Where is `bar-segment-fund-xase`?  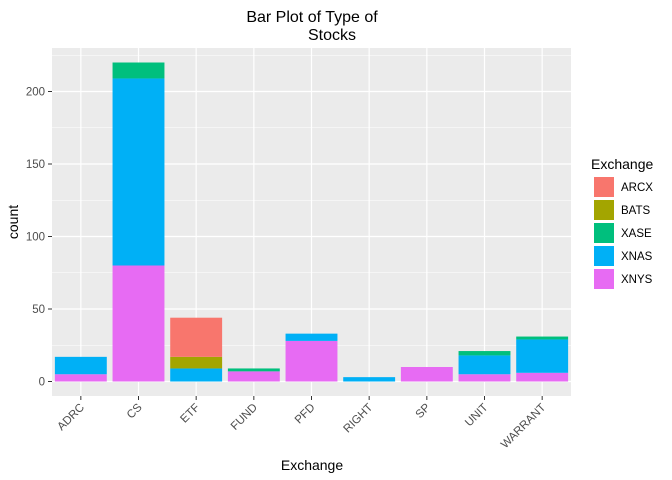
bar-segment-fund-xase is located at coordinates (253, 370).